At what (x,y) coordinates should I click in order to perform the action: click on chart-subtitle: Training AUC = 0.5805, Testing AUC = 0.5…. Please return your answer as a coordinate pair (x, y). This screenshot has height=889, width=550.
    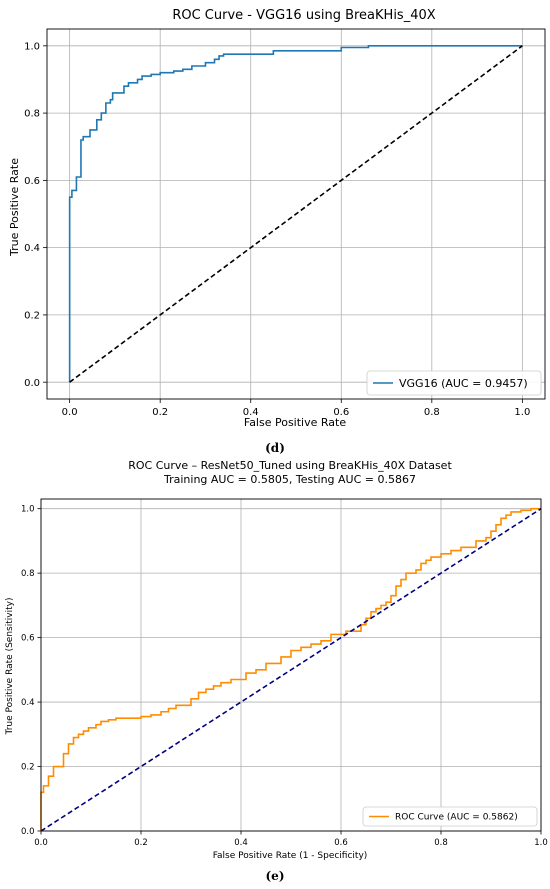
    Looking at the image, I should click on (289, 479).